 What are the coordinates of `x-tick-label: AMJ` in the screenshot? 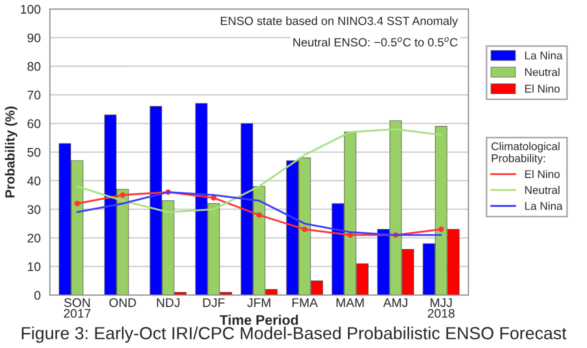 It's located at (395, 303).